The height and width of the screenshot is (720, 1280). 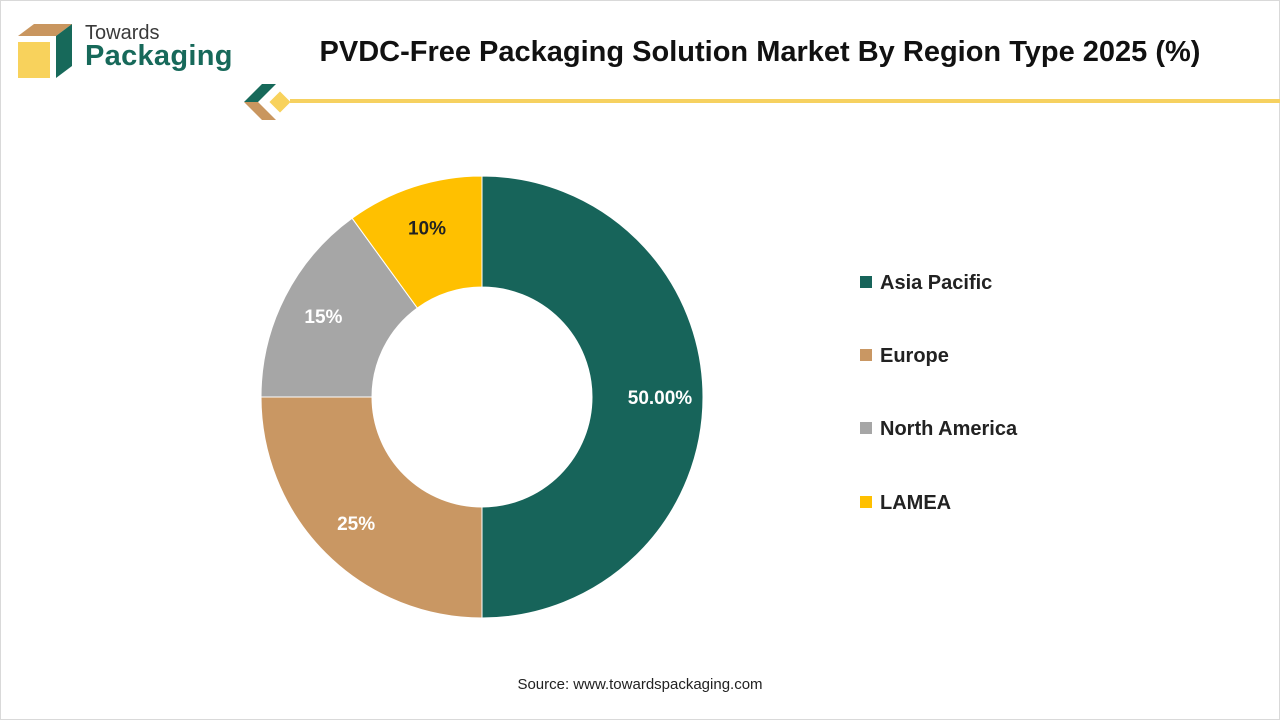 What do you see at coordinates (122, 33) in the screenshot?
I see `logo-text-towards: Towards` at bounding box center [122, 33].